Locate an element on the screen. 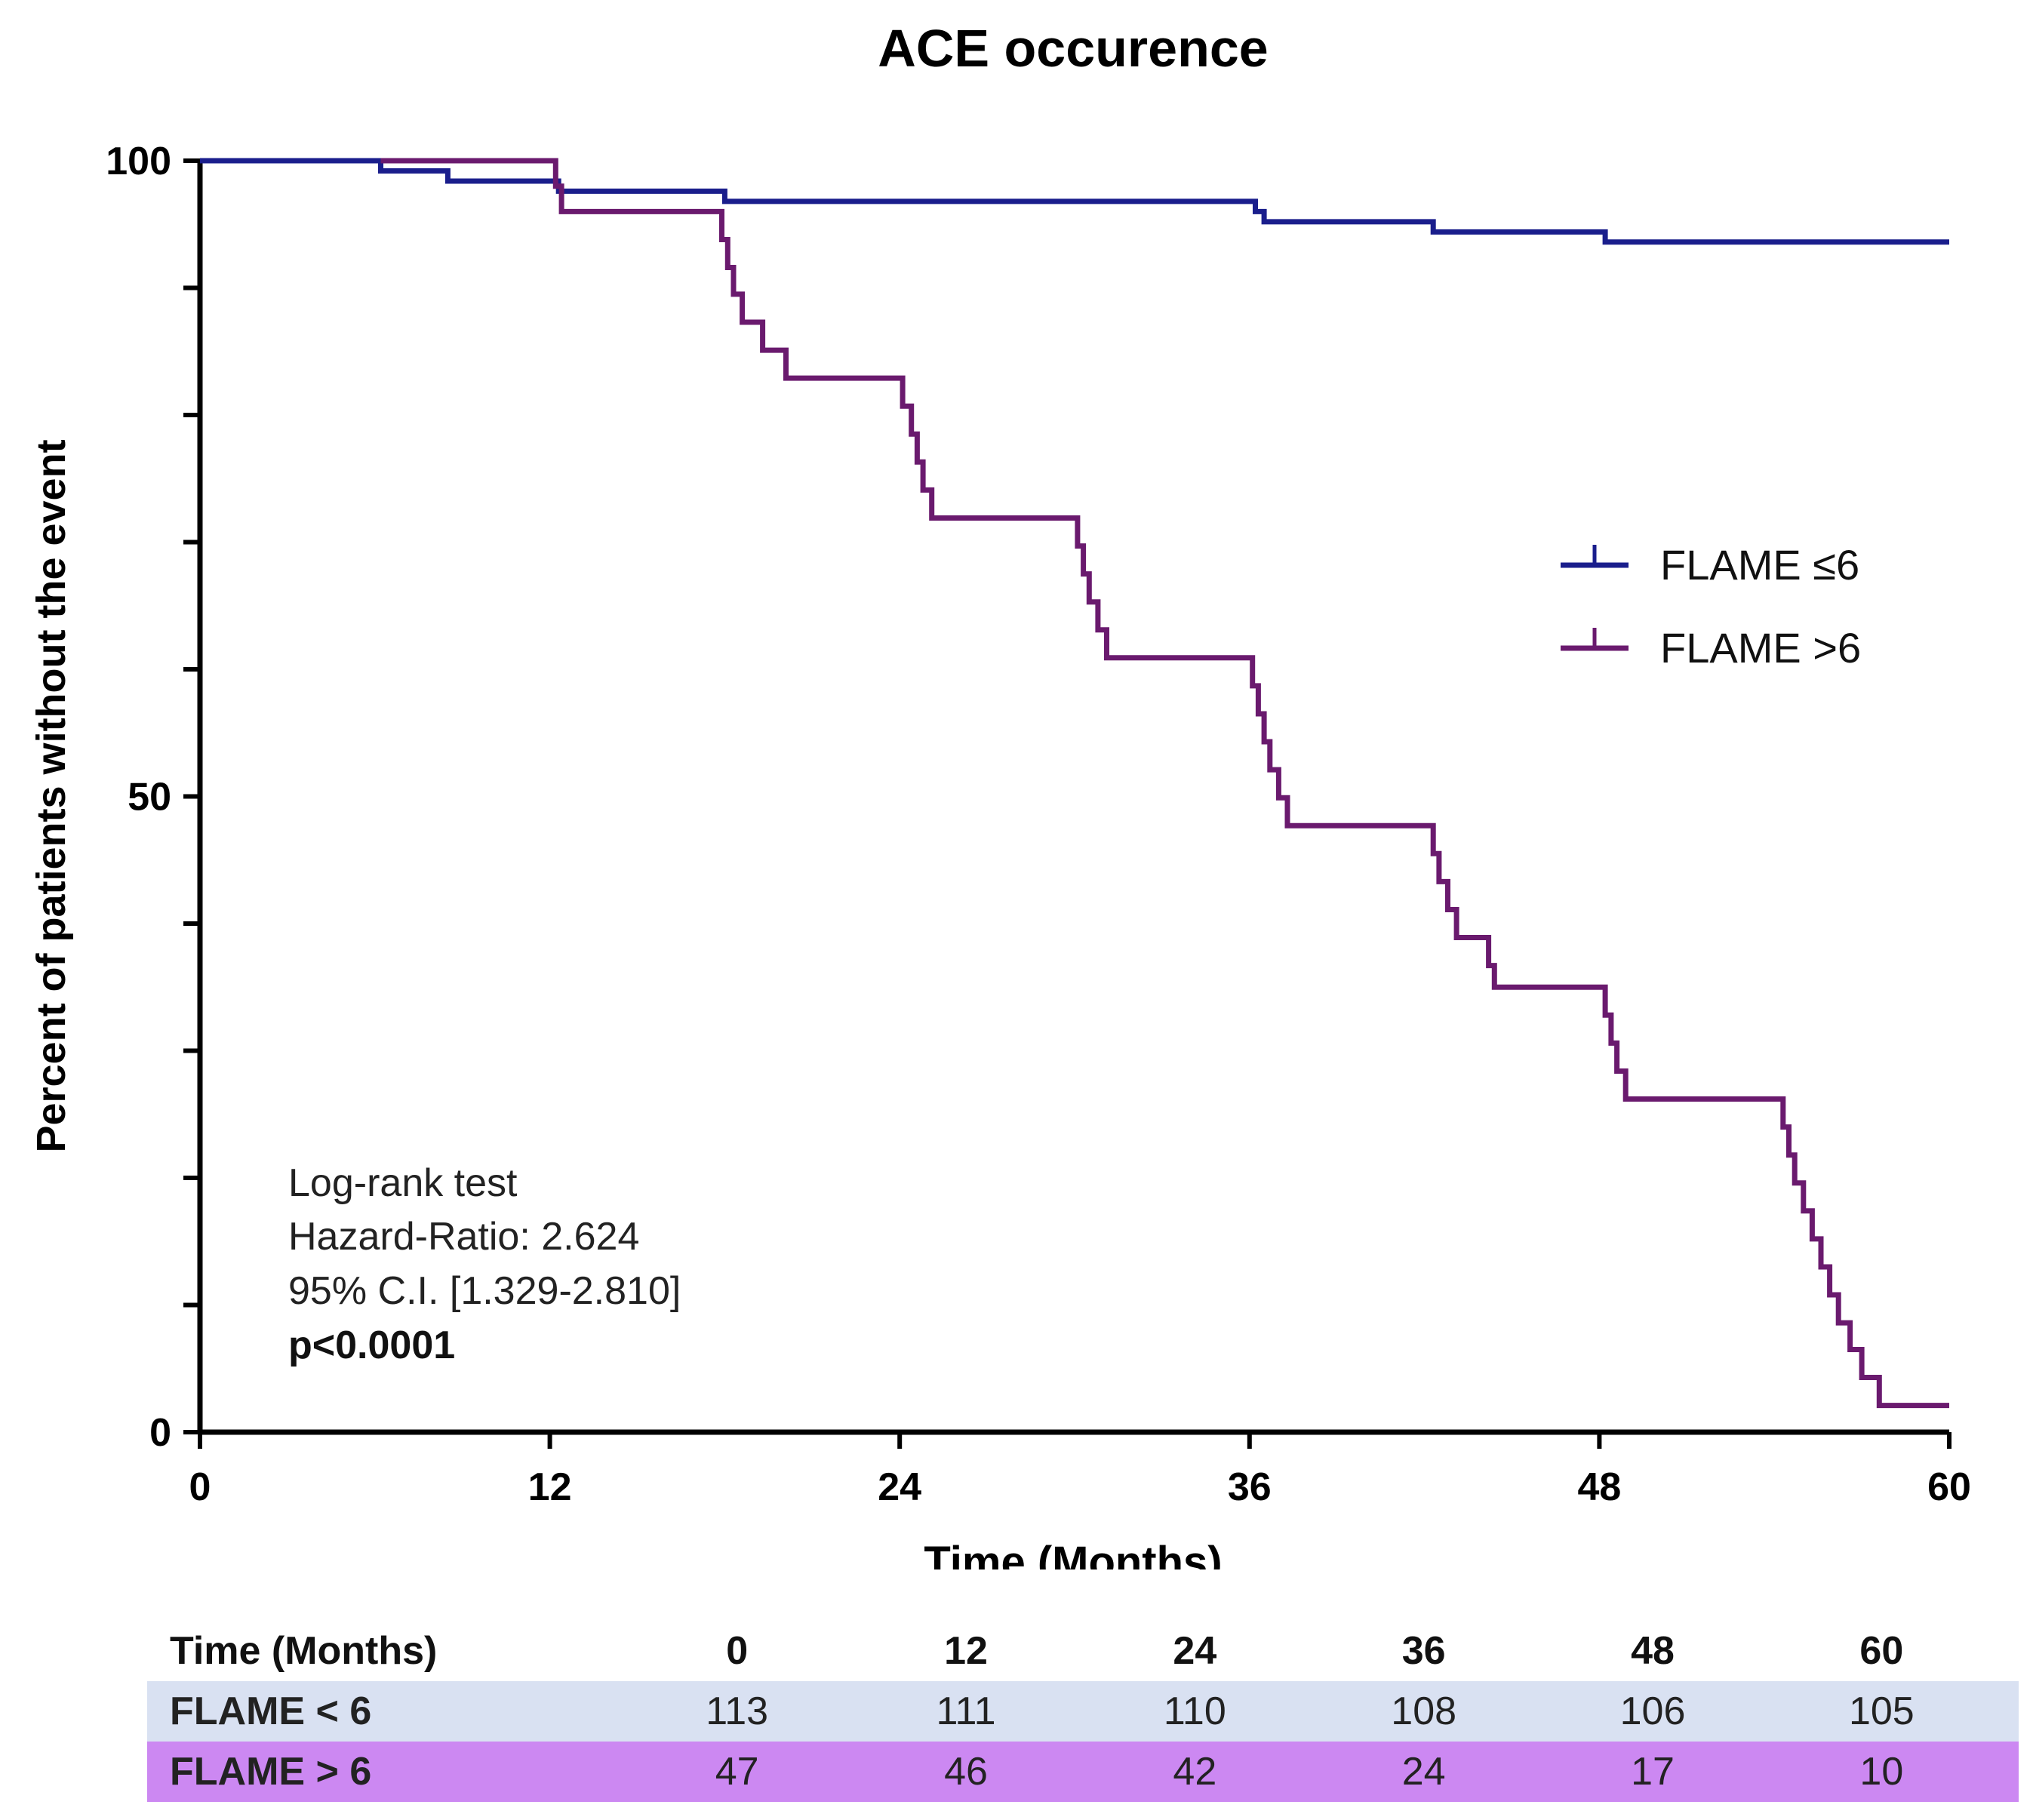 The width and height of the screenshot is (2033, 1820). x-tick-label: 48 is located at coordinates (1599, 1487).